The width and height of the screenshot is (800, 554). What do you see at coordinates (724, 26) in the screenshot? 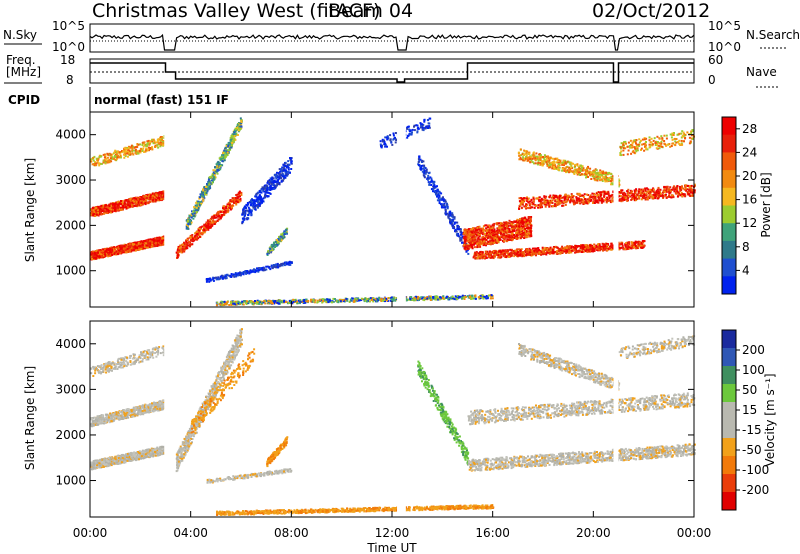
I see `noise-right-tick-top: 10^5` at bounding box center [724, 26].